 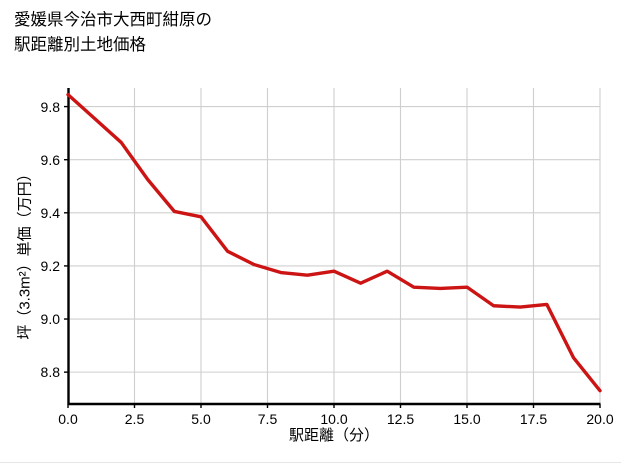 What do you see at coordinates (50, 265) in the screenshot?
I see `y-tick-label: 9.2` at bounding box center [50, 265].